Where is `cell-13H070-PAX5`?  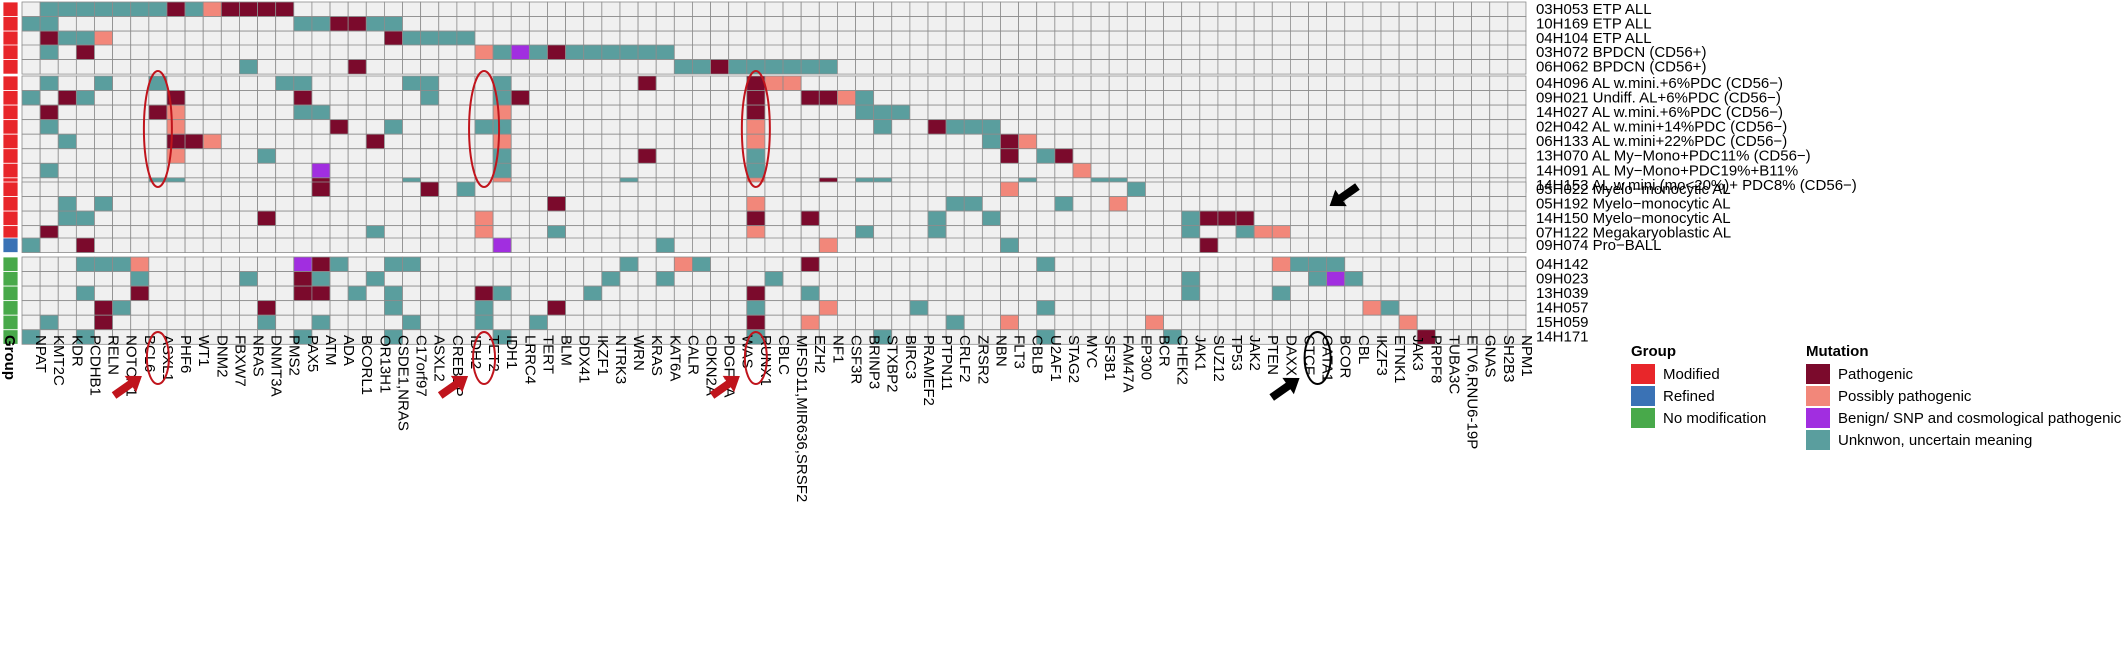 cell-13H070-PAX5 is located at coordinates (303, 156).